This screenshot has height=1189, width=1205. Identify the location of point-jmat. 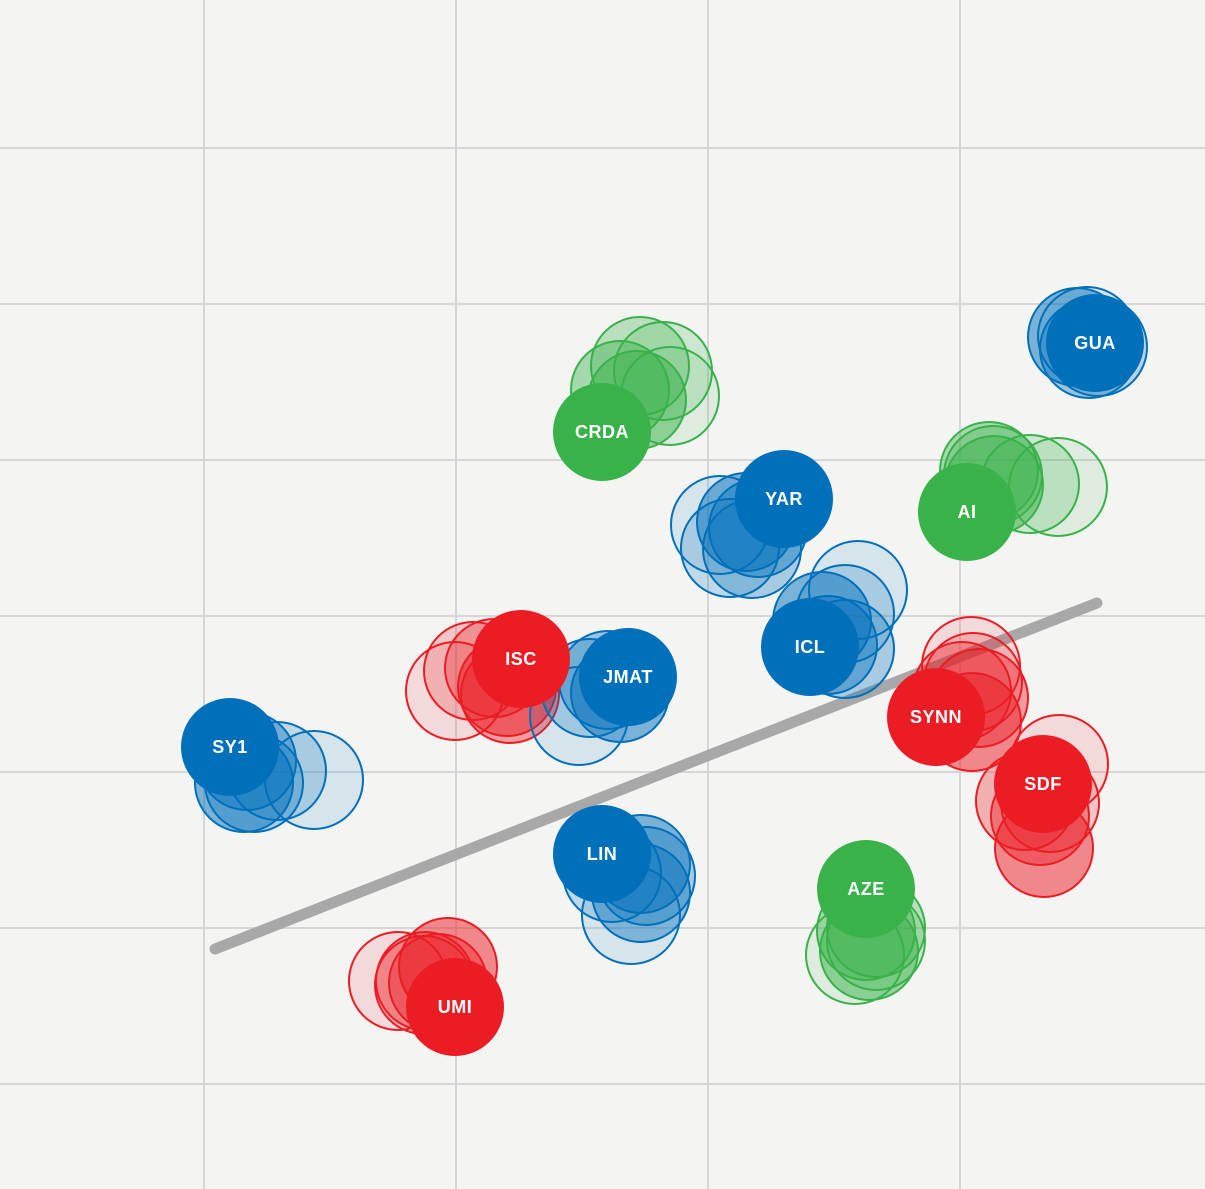
(628, 677).